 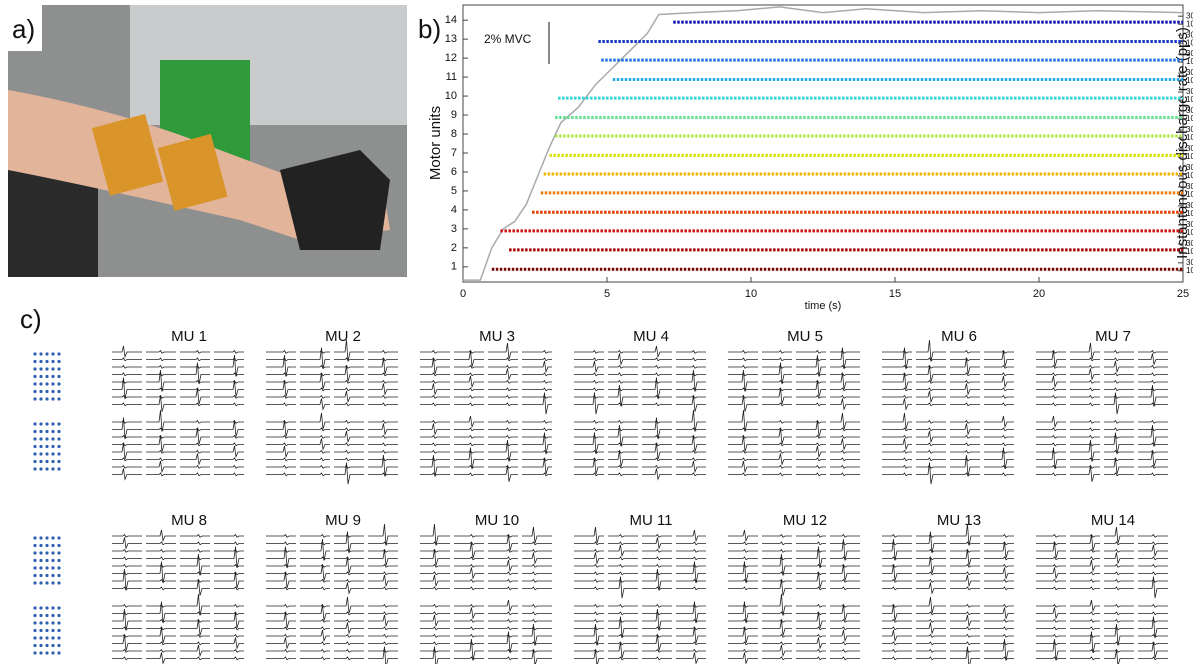 I want to click on y-tick-label: 4, so click(x=454, y=210).